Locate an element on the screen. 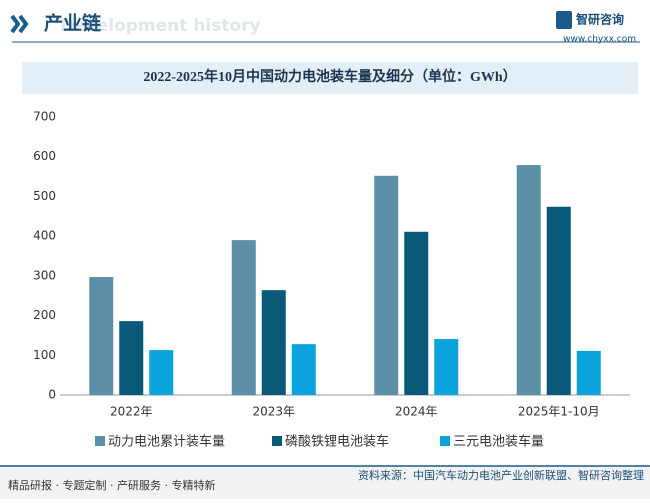  title-band is located at coordinates (330, 78).